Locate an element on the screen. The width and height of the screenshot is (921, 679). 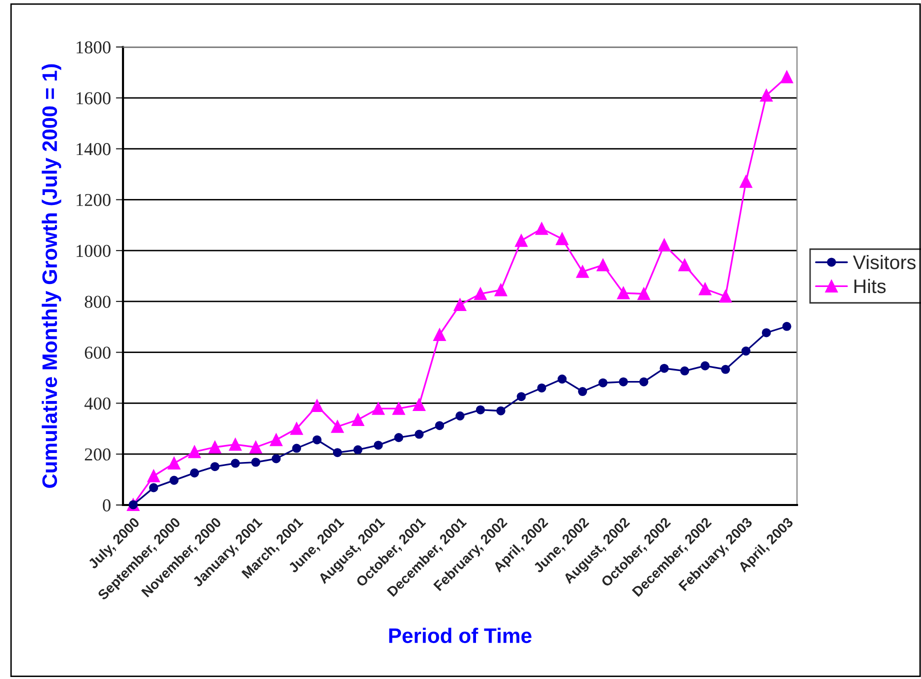
y-tick-label: 1600 is located at coordinates (93, 98).